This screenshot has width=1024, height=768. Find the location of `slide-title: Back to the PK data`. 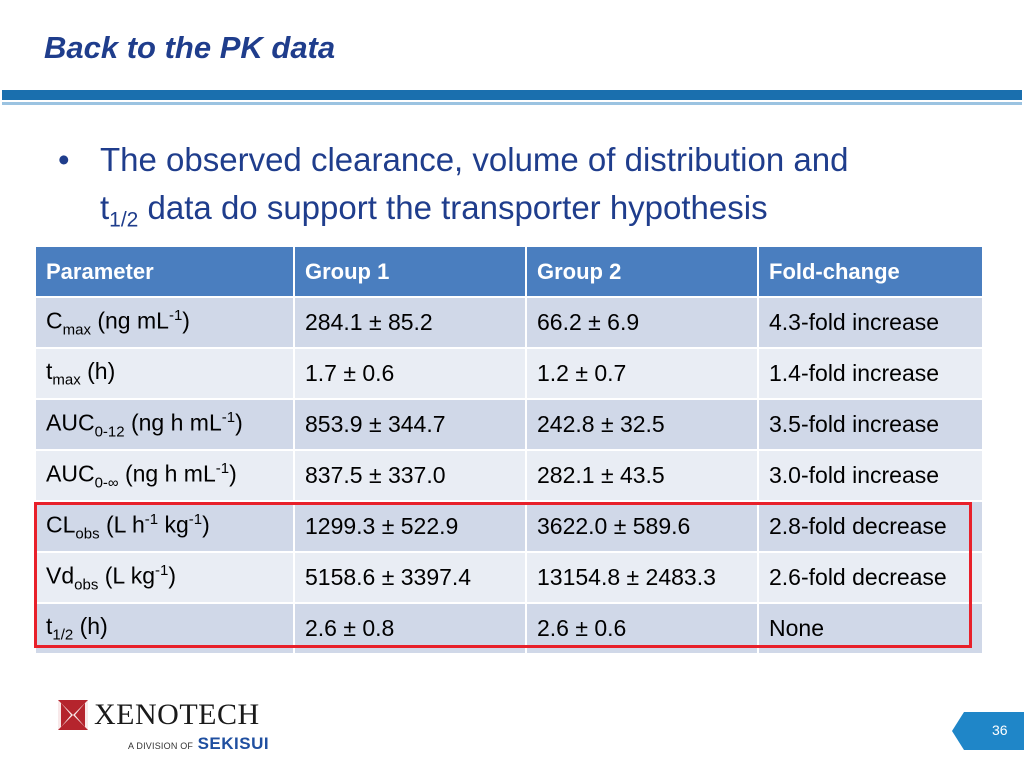

slide-title: Back to the PK data is located at coordinates (190, 47).